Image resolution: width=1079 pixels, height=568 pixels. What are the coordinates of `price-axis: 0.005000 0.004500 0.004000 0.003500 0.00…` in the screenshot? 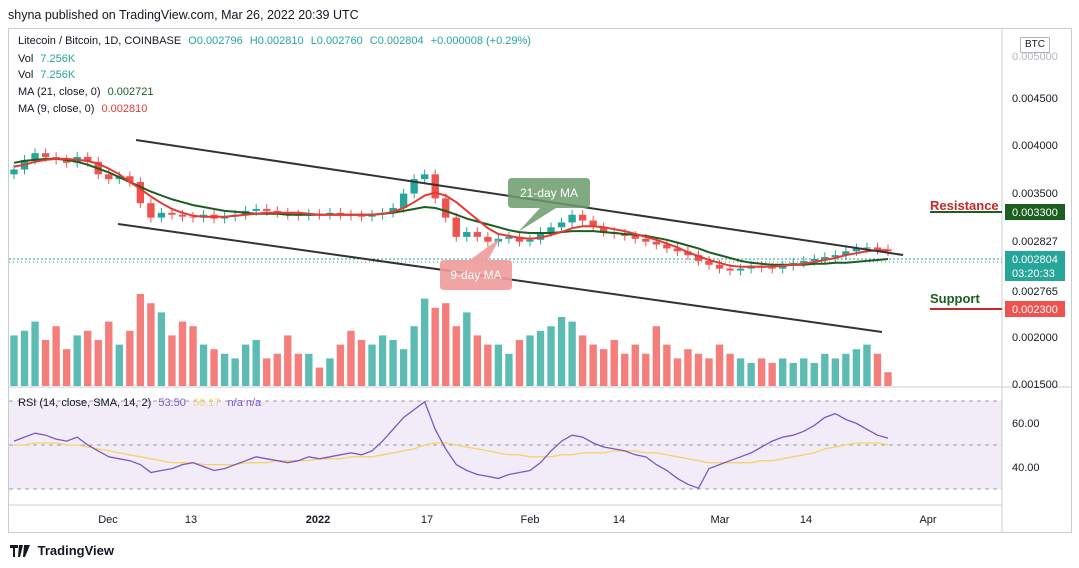 It's located at (1035, 221).